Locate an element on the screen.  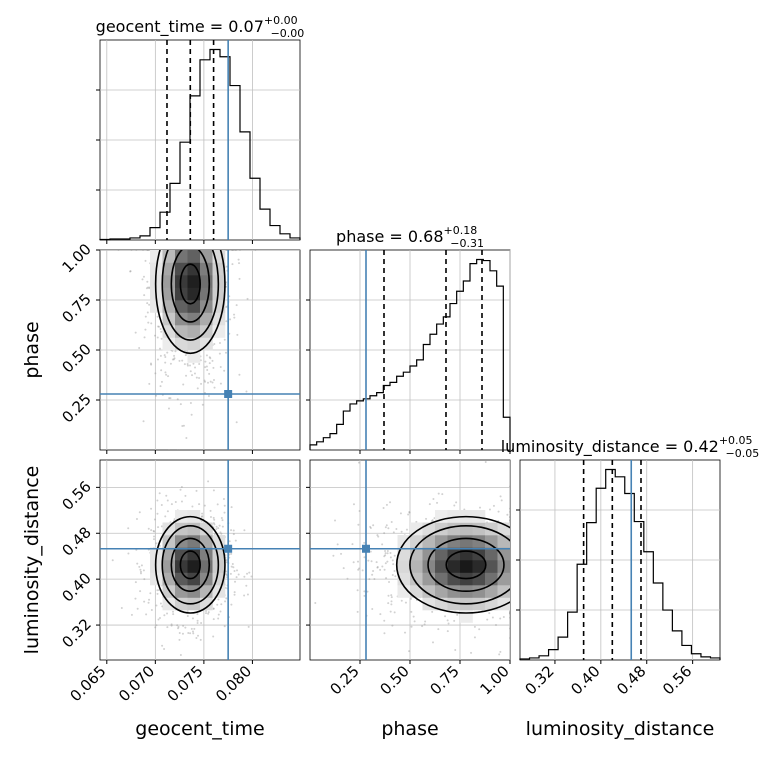
2d-panel-geocent-time-vs-phase: 0.25 0.50 0.75 1.00 is located at coordinates (179, 347).